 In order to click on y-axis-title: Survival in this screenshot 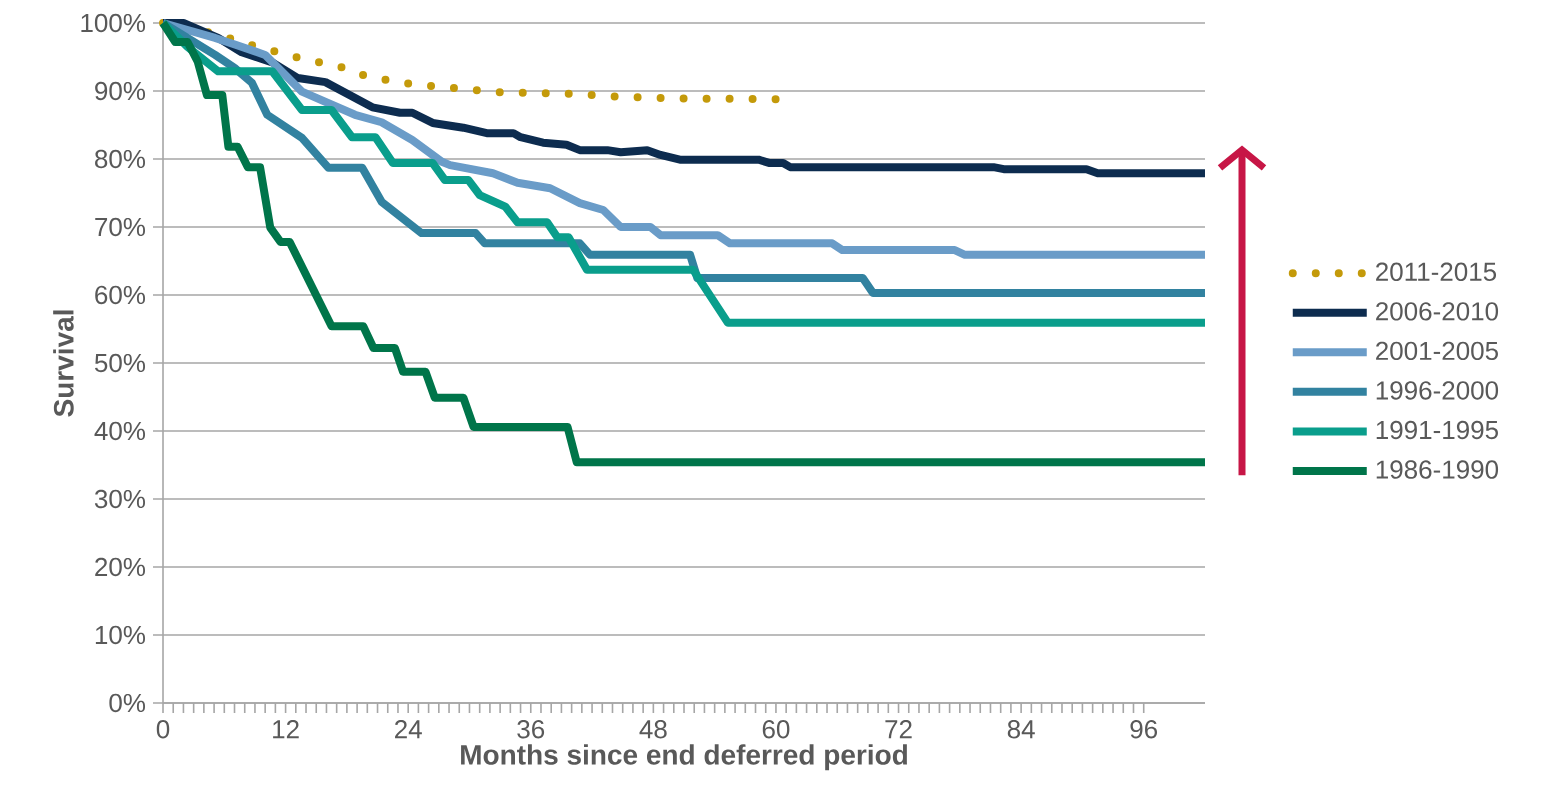, I will do `click(63, 363)`.